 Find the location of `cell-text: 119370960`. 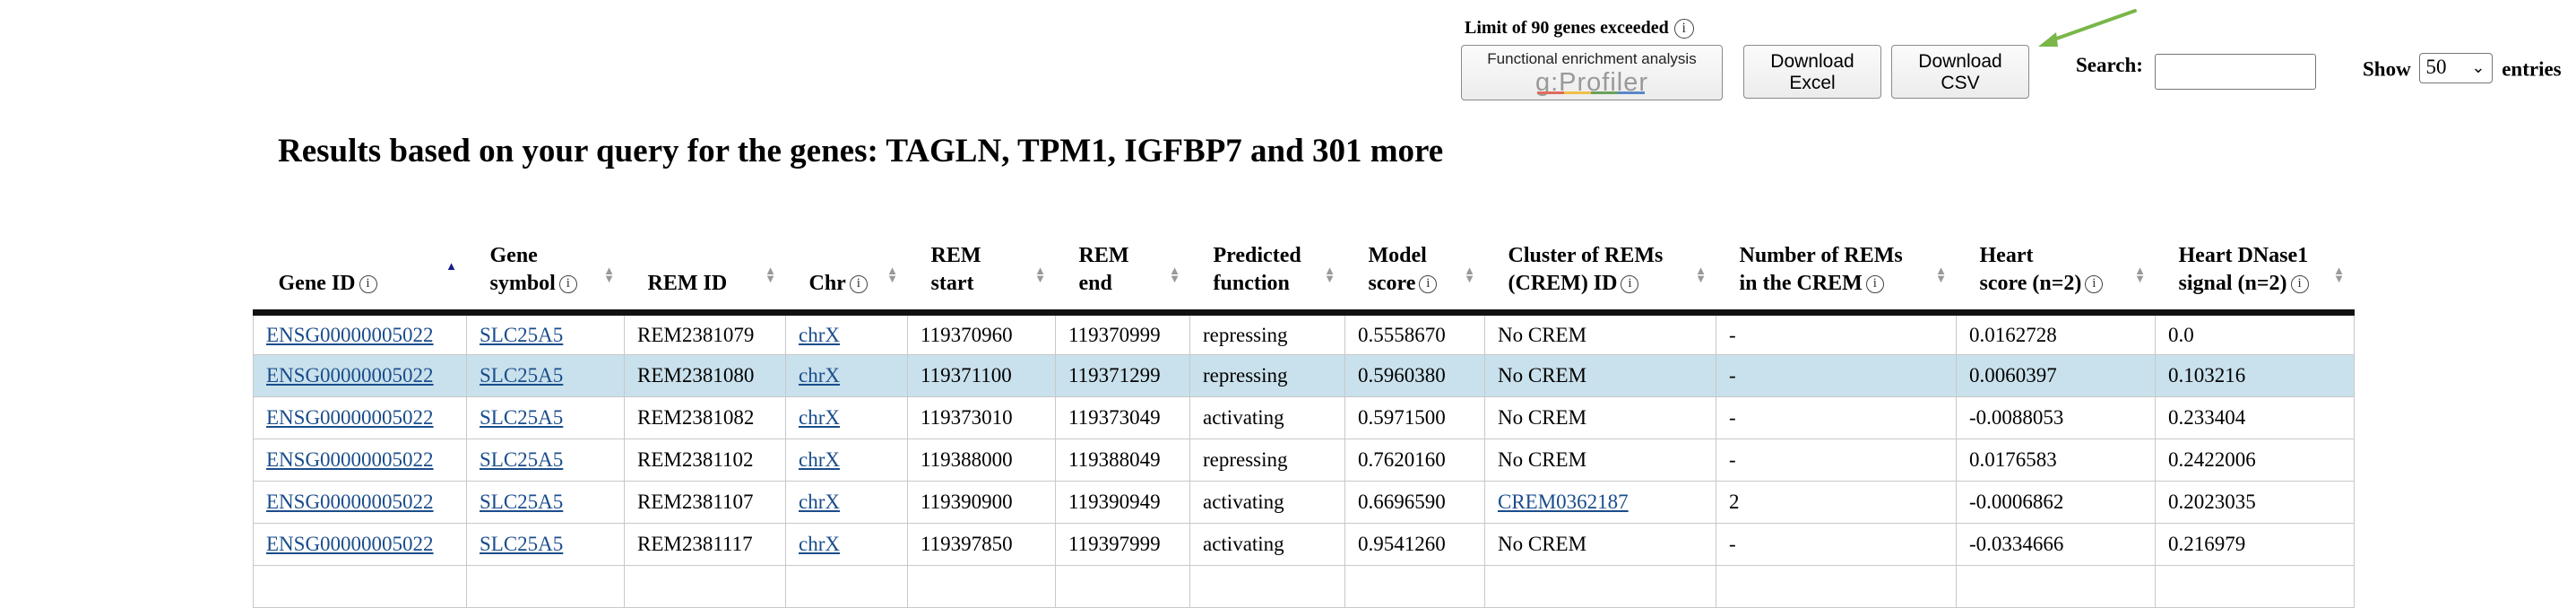

cell-text: 119370960 is located at coordinates (967, 334).